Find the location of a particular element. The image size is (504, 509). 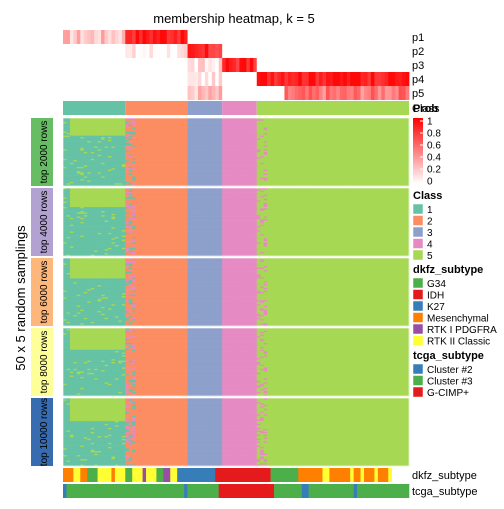

membership-row-label: p5 is located at coordinates (418, 94).